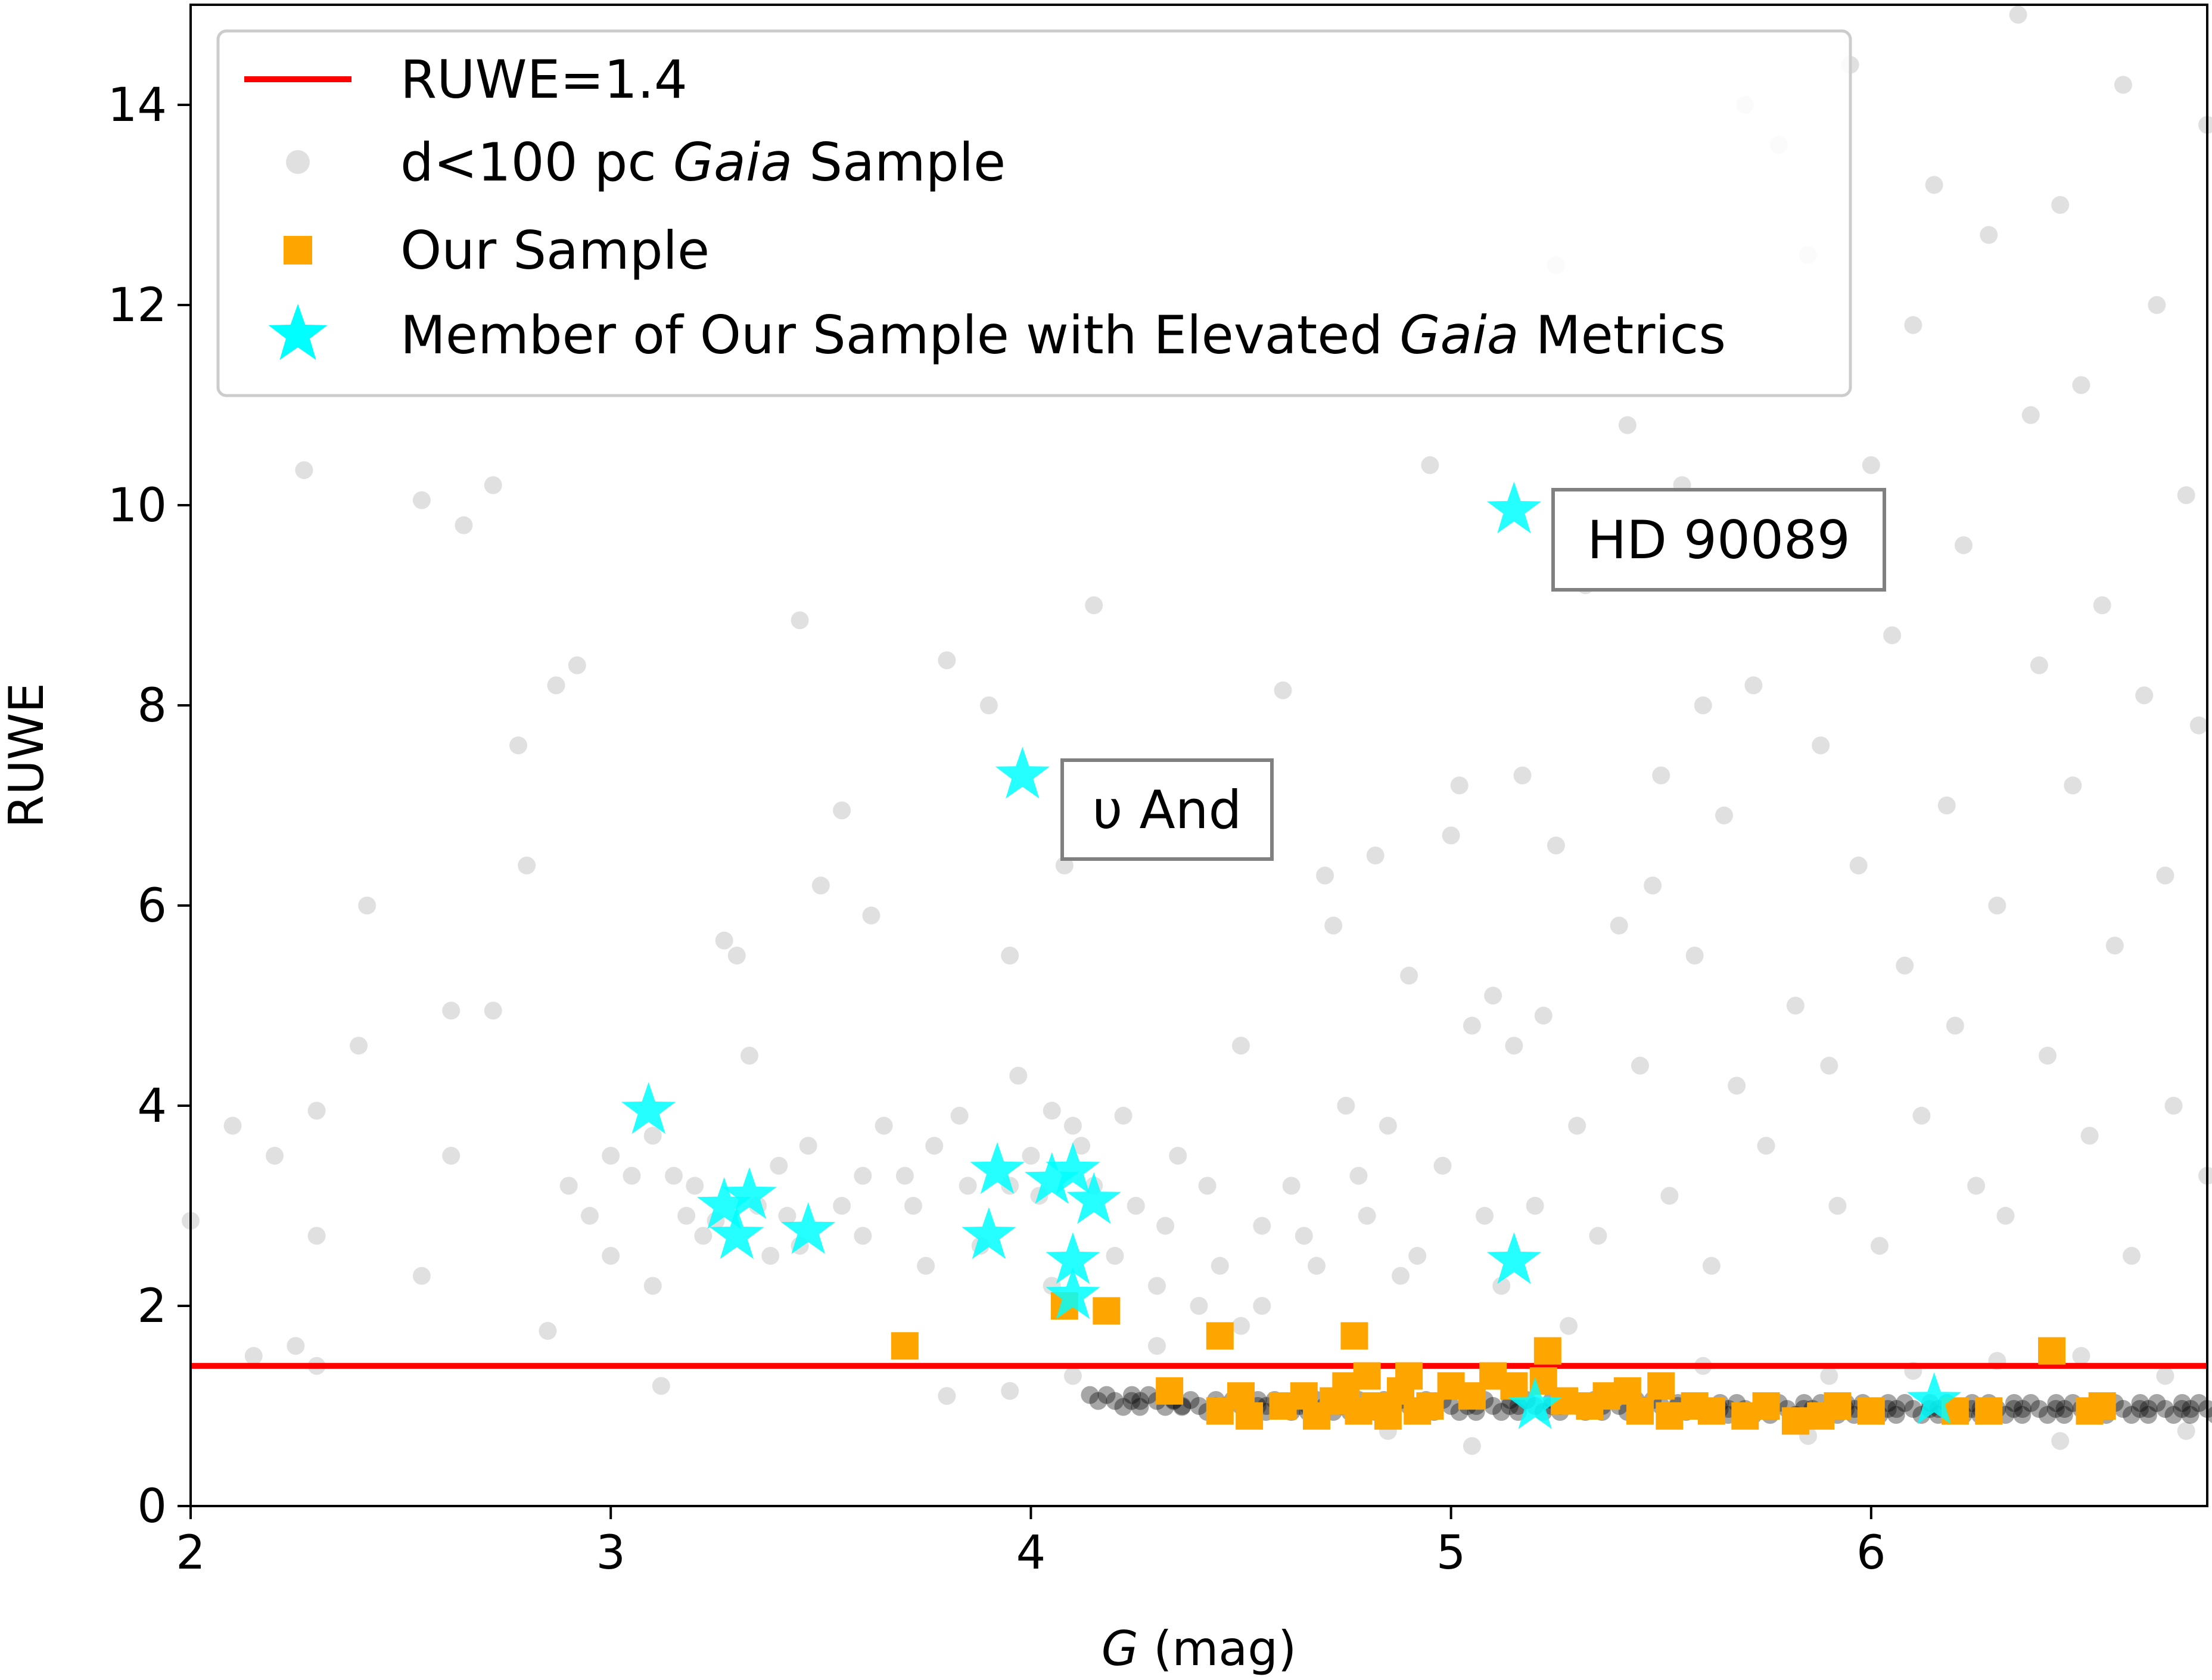 The width and height of the screenshot is (2212, 1680). Describe the element at coordinates (152, 706) in the screenshot. I see `y-tick-label: 8` at that location.